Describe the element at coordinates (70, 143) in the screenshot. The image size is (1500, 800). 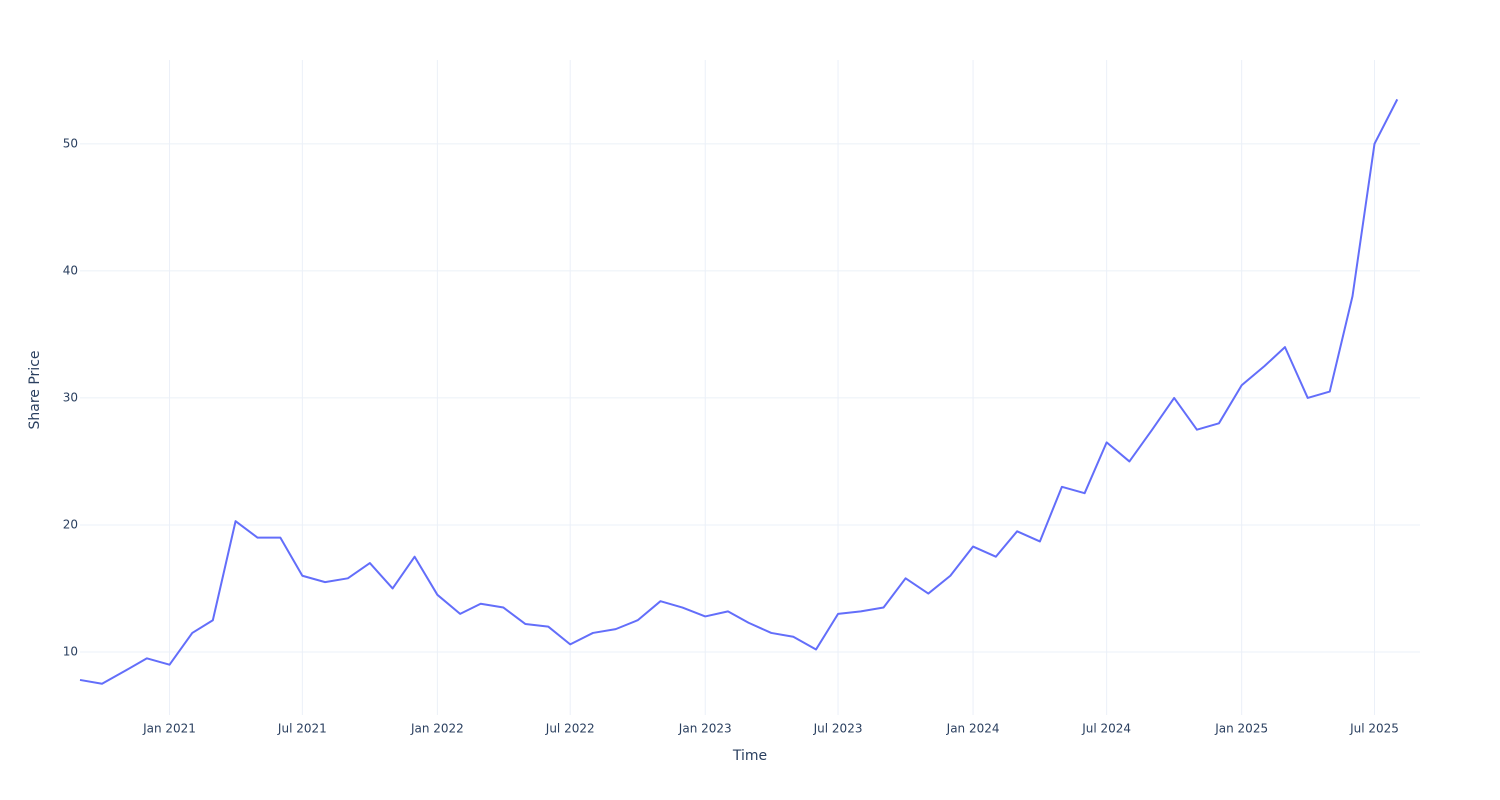
I see `y-tick-label: 50` at that location.